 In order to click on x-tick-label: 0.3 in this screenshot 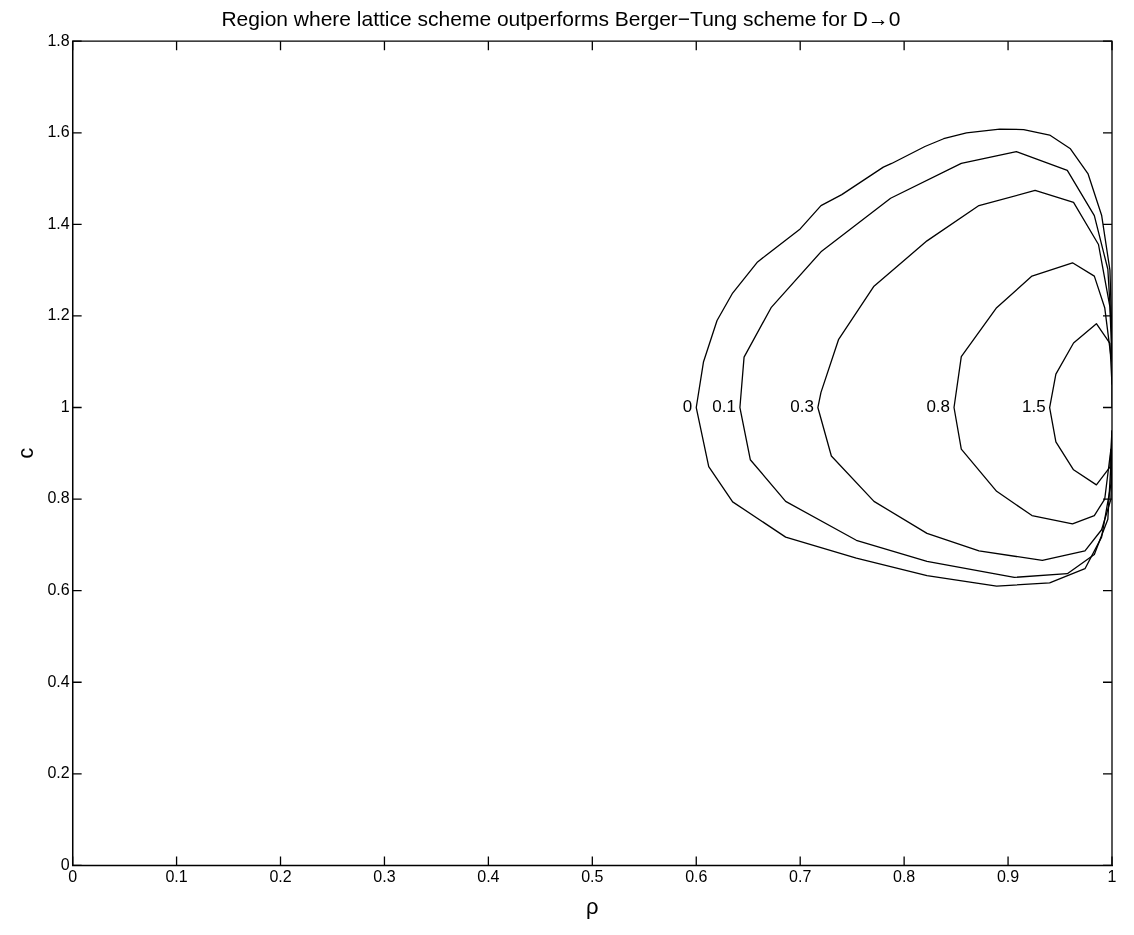, I will do `click(384, 877)`.